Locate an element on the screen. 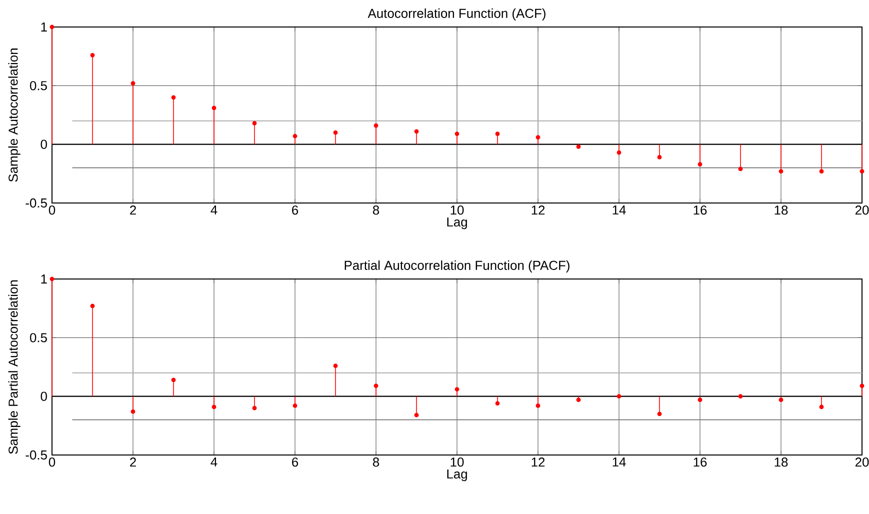 The image size is (869, 514). y-axis-title: Sample Autocorrelation is located at coordinates (14, 115).